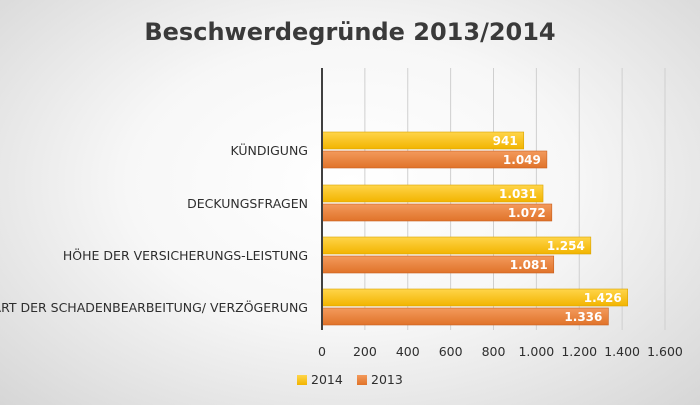 The width and height of the screenshot is (700, 405). I want to click on x-tick-label: 400, so click(408, 351).